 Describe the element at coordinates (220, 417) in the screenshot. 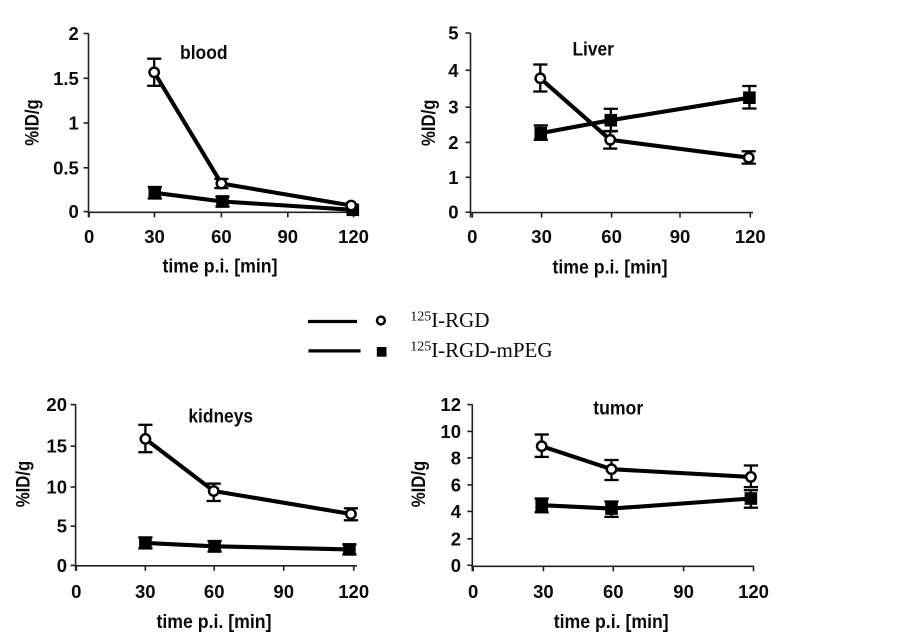

I see `svg-text: kidneys` at that location.